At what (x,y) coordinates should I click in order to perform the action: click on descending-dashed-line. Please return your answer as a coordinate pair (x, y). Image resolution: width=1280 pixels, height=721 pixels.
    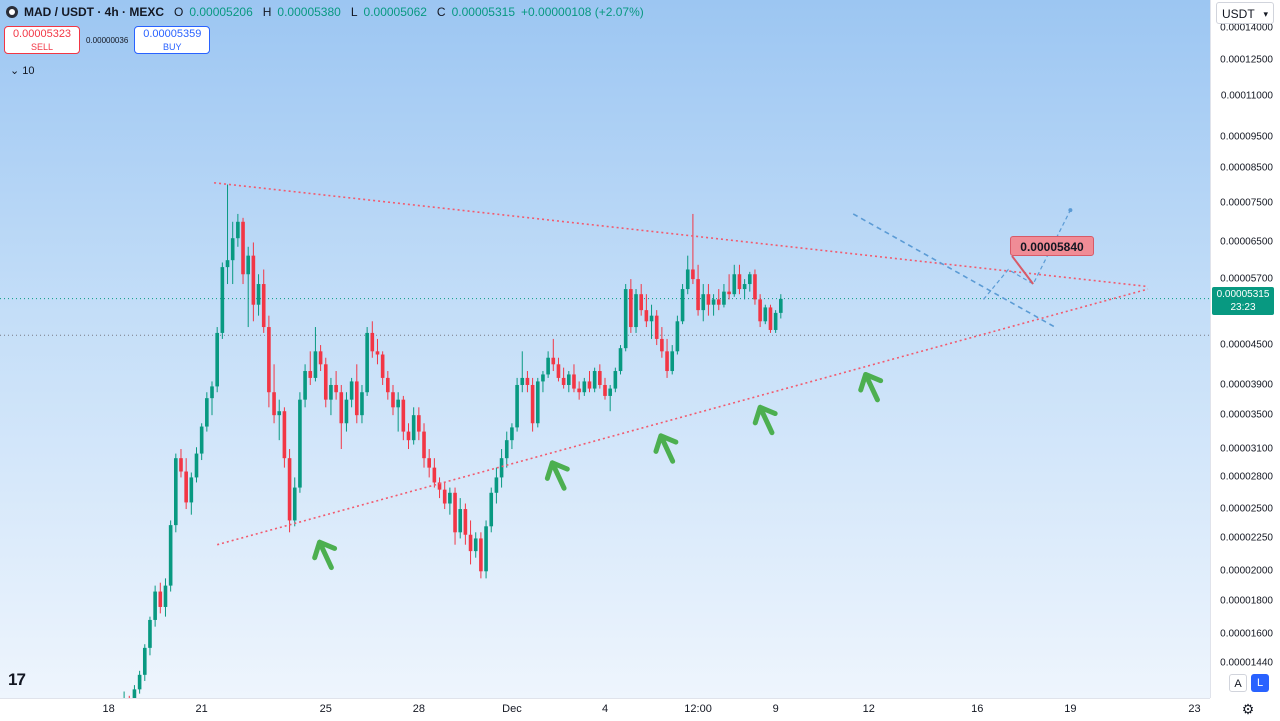
    Looking at the image, I should click on (954, 270).